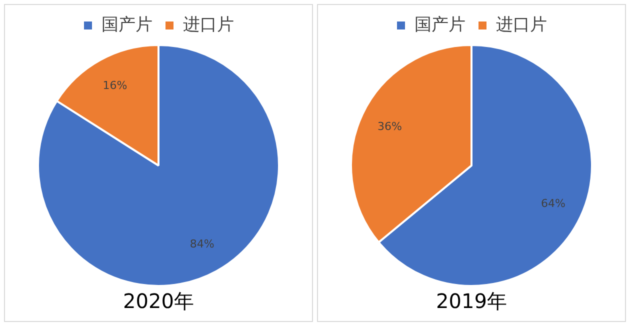 This screenshot has width=634, height=327. What do you see at coordinates (471, 301) in the screenshot?
I see `text: 2019年` at bounding box center [471, 301].